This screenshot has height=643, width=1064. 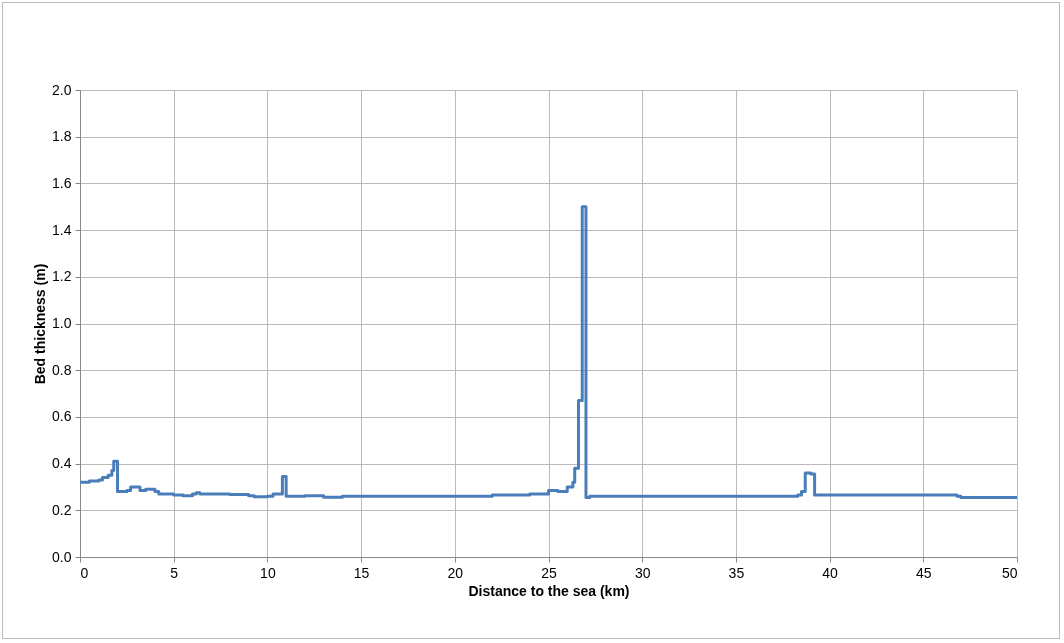 I want to click on y-tick-label: 1.6, so click(x=62, y=182).